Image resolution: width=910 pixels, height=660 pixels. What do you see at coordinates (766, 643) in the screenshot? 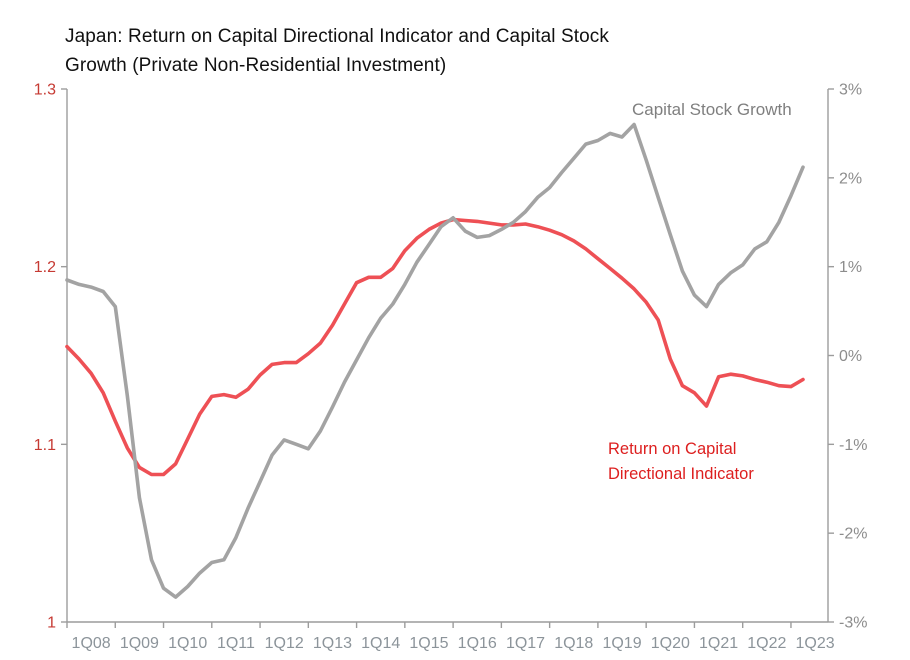
I see `x-axis-tick-label: 1Q22` at bounding box center [766, 643].